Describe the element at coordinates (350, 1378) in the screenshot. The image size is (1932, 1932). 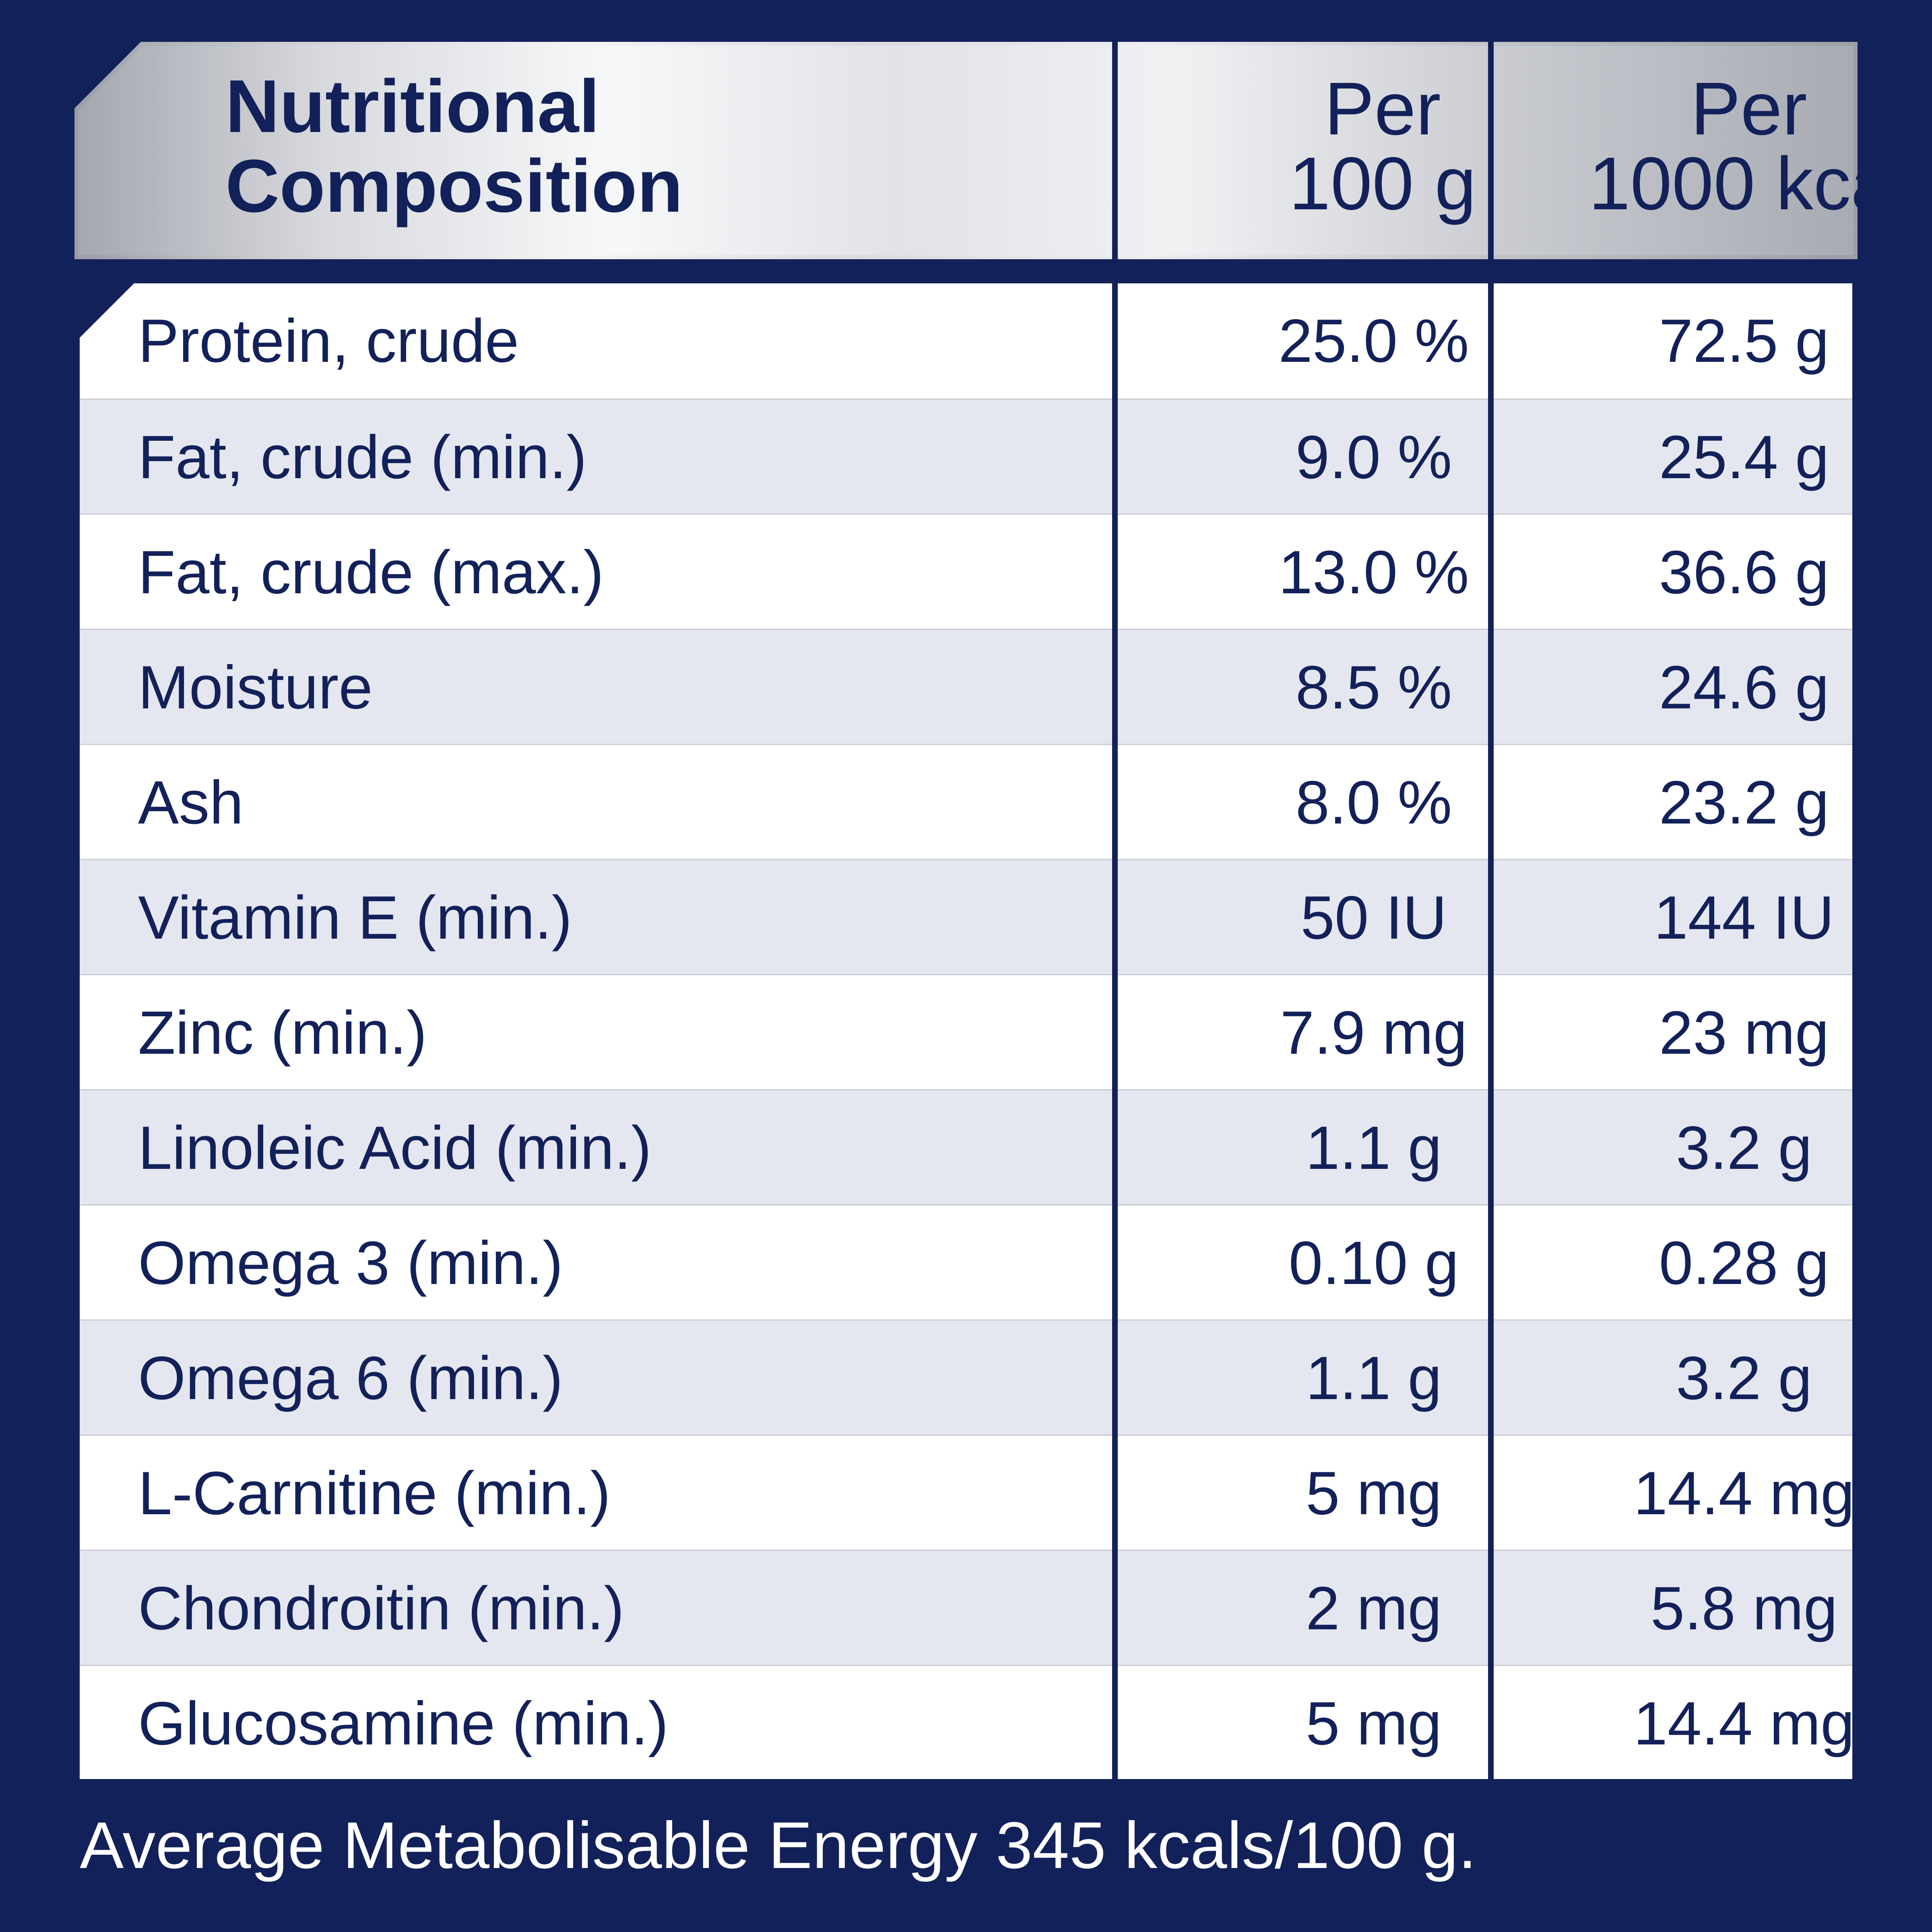
I see `nutrient-name: Omega 6 (min.)` at that location.